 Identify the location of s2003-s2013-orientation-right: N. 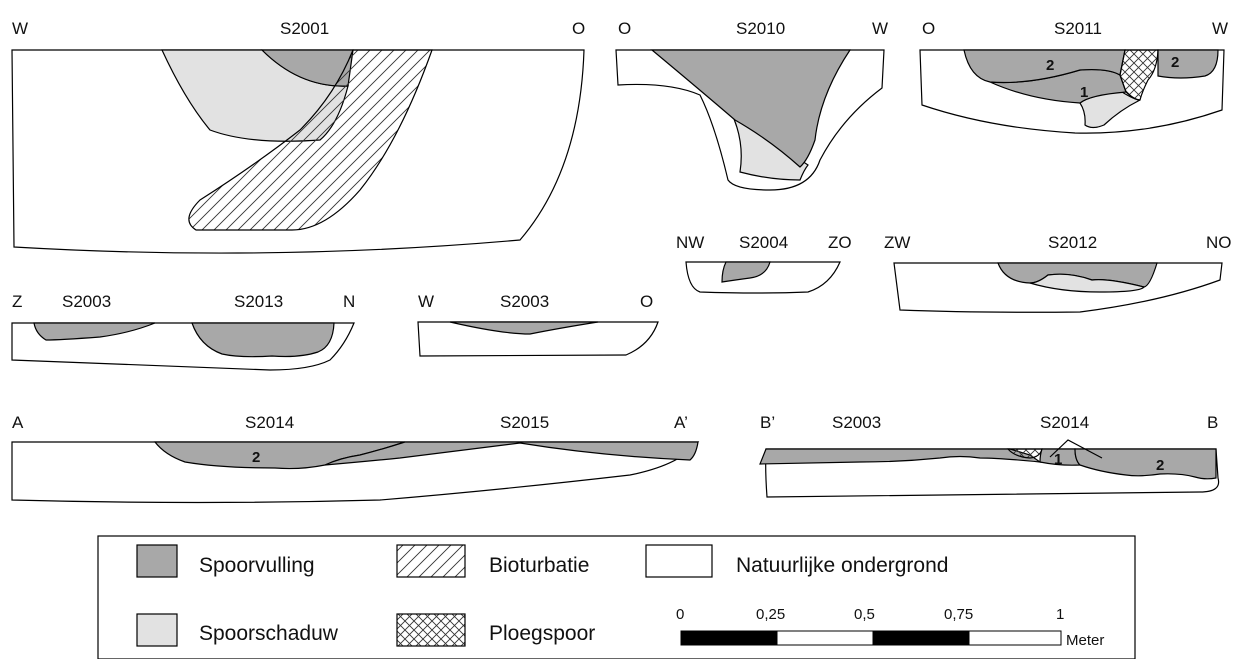
(349, 301).